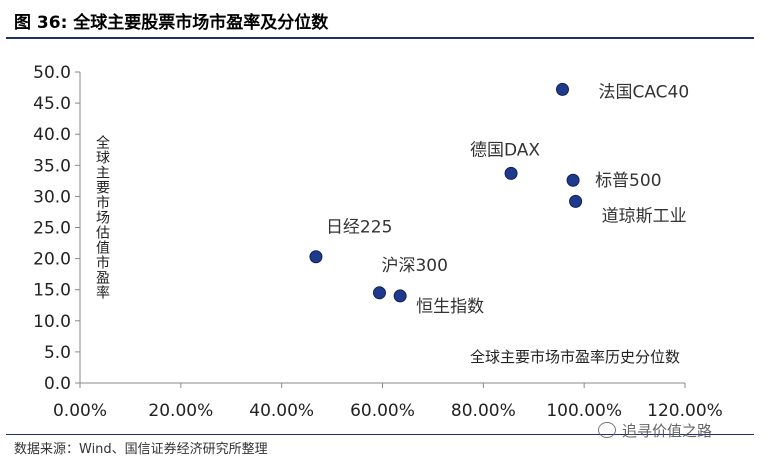 The width and height of the screenshot is (771, 458). Describe the element at coordinates (52, 197) in the screenshot. I see `y-tick-label: 30.0` at that location.